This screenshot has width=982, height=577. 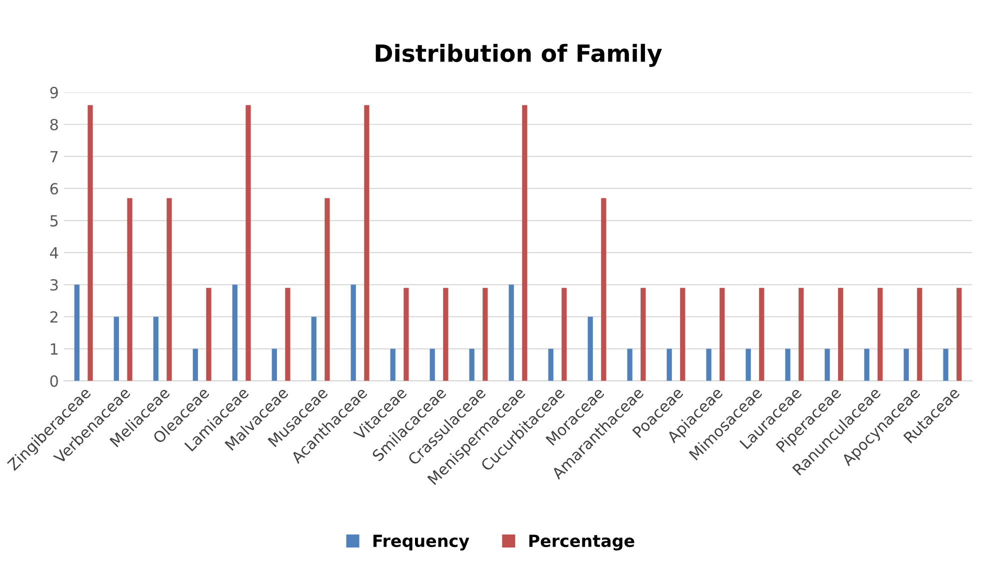 What do you see at coordinates (54, 221) in the screenshot?
I see `y-tick-label: 5` at bounding box center [54, 221].